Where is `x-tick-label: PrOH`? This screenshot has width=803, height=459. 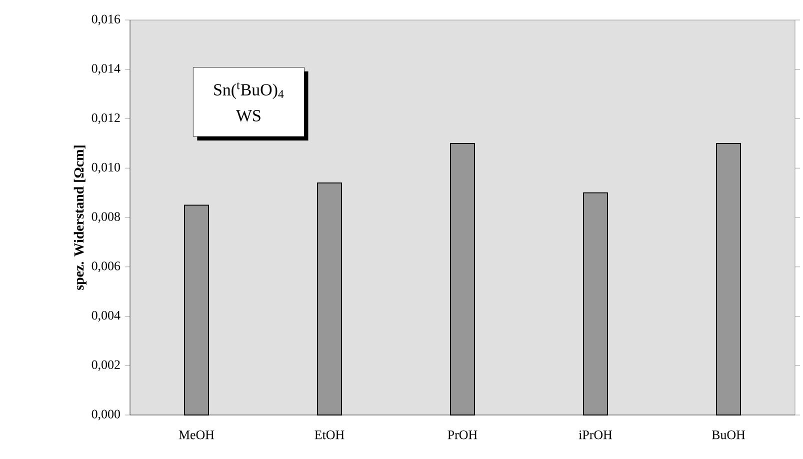 x-tick-label: PrOH is located at coordinates (463, 435).